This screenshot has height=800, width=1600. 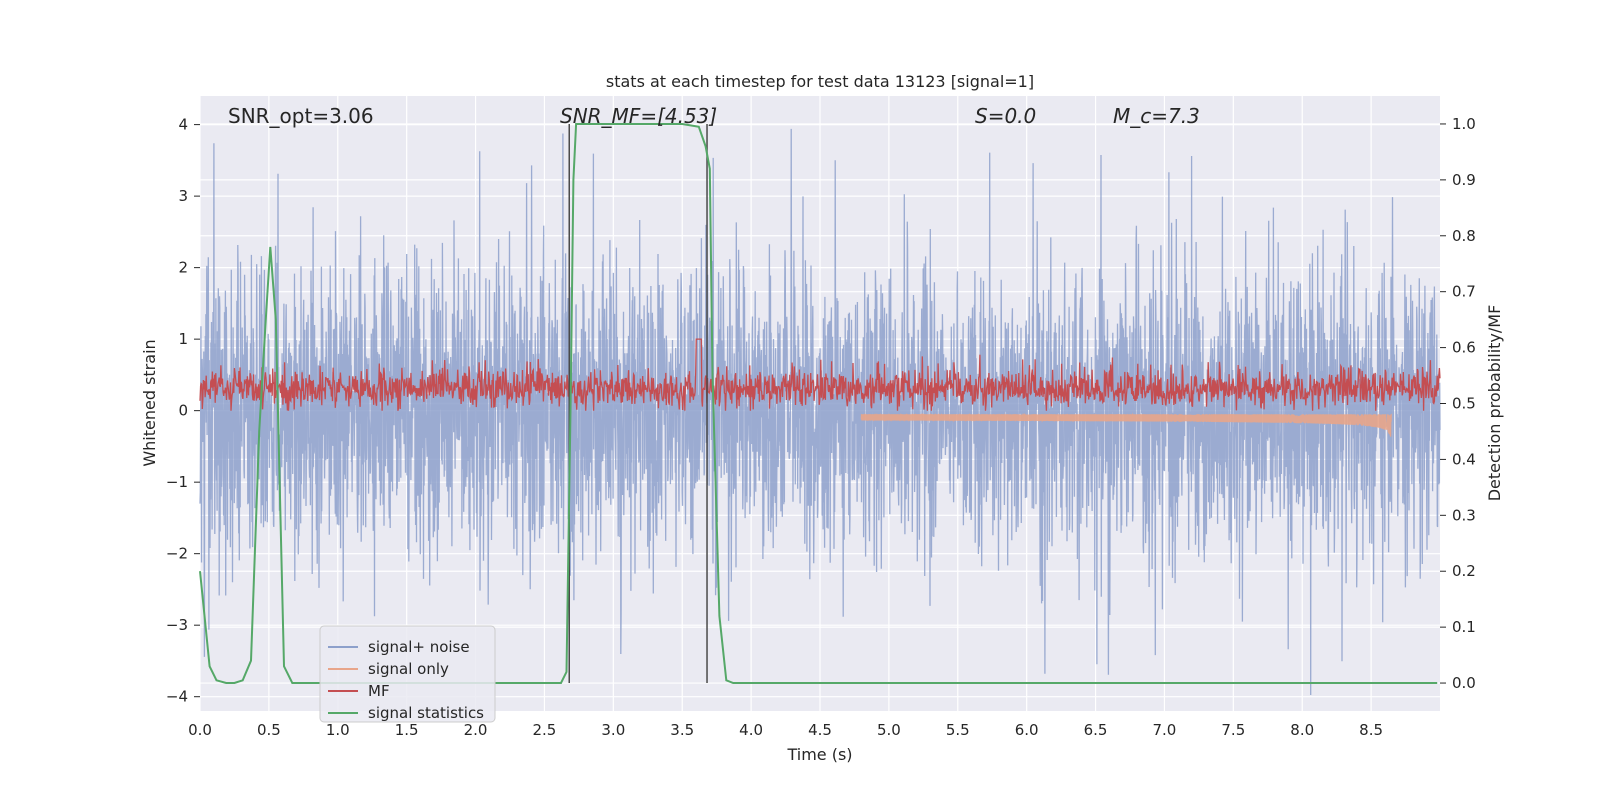 I want to click on annotation-snr-opt: SNR_opt=3.06, so click(x=301, y=116).